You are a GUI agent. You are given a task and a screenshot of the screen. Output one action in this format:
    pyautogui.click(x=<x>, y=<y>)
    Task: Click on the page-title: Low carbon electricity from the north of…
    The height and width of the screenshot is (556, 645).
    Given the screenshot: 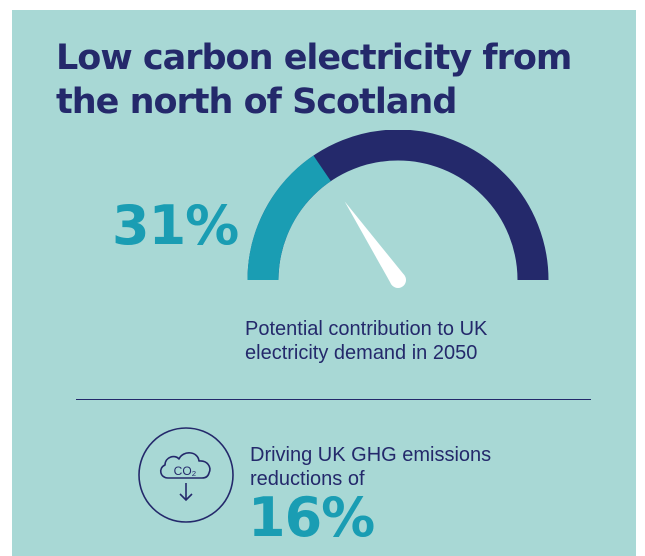 What is the action you would take?
    pyautogui.click(x=314, y=80)
    